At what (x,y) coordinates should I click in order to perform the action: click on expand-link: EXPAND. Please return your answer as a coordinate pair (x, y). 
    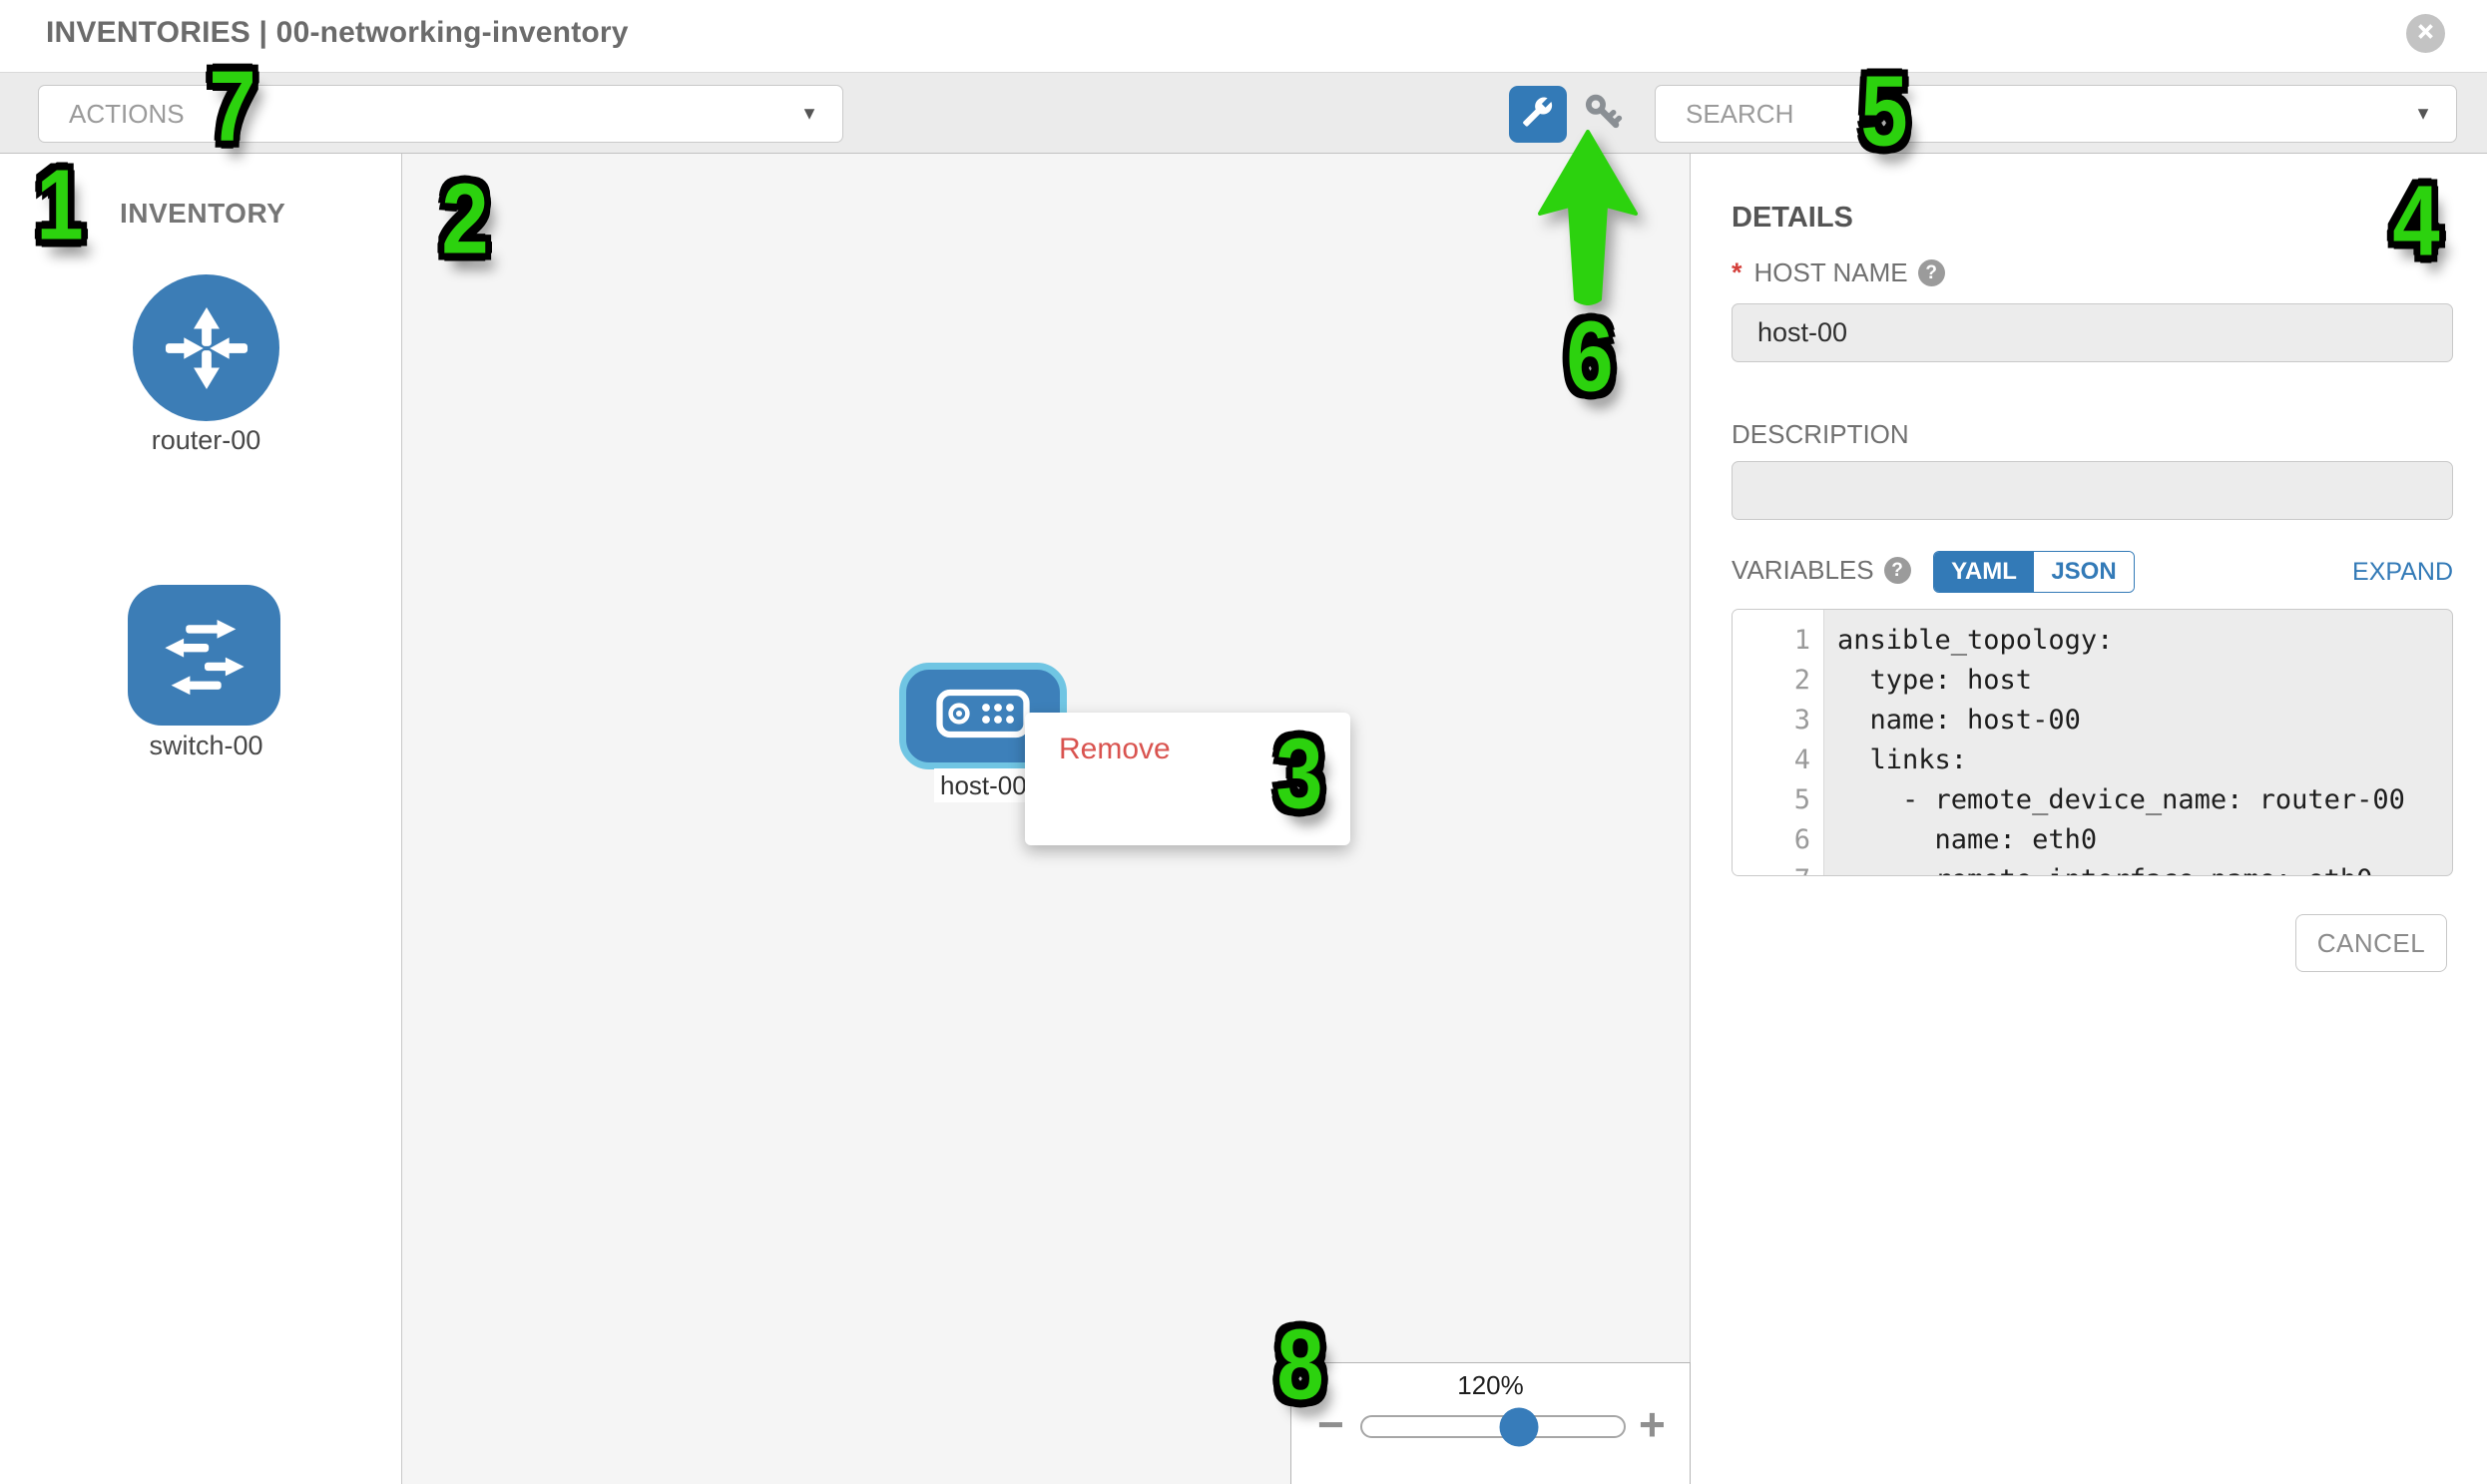
    Looking at the image, I should click on (2402, 572).